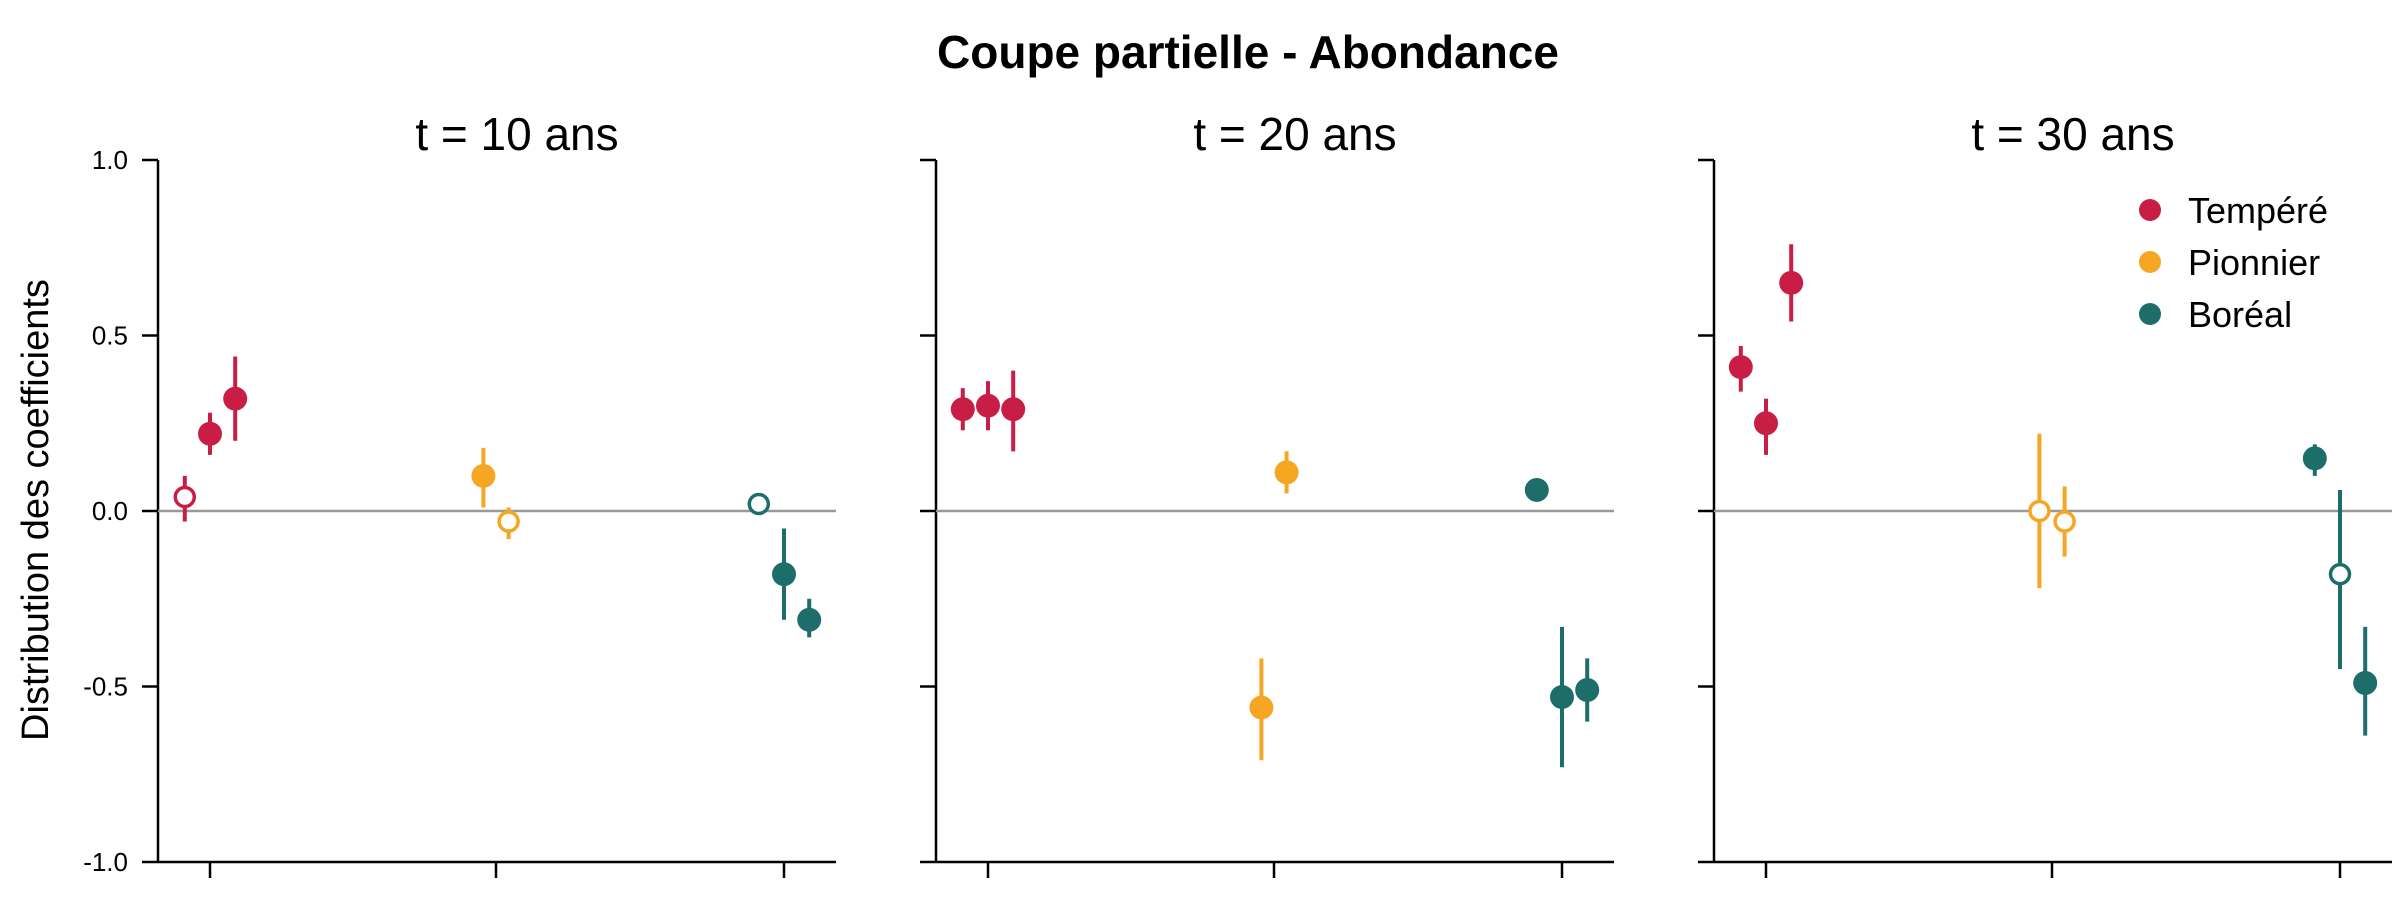 The width and height of the screenshot is (2400, 900). What do you see at coordinates (1248, 52) in the screenshot?
I see `chart-title: Coupe partielle - Abondance` at bounding box center [1248, 52].